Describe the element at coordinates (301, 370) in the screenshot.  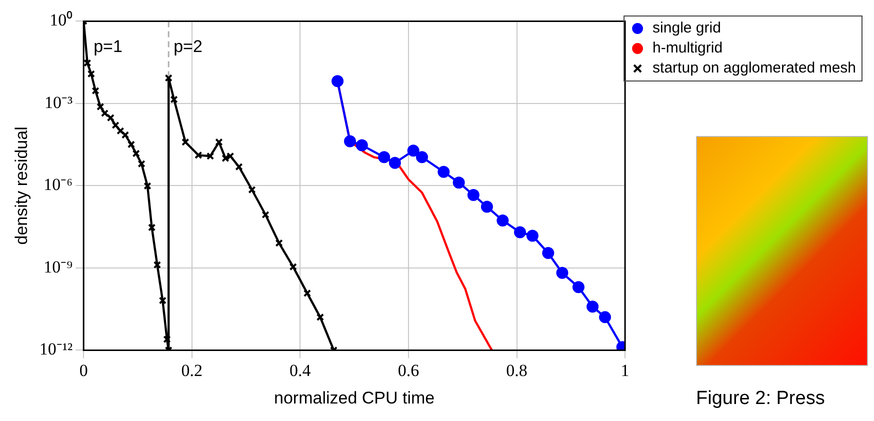
I see `x-tick-label: 0.4` at that location.